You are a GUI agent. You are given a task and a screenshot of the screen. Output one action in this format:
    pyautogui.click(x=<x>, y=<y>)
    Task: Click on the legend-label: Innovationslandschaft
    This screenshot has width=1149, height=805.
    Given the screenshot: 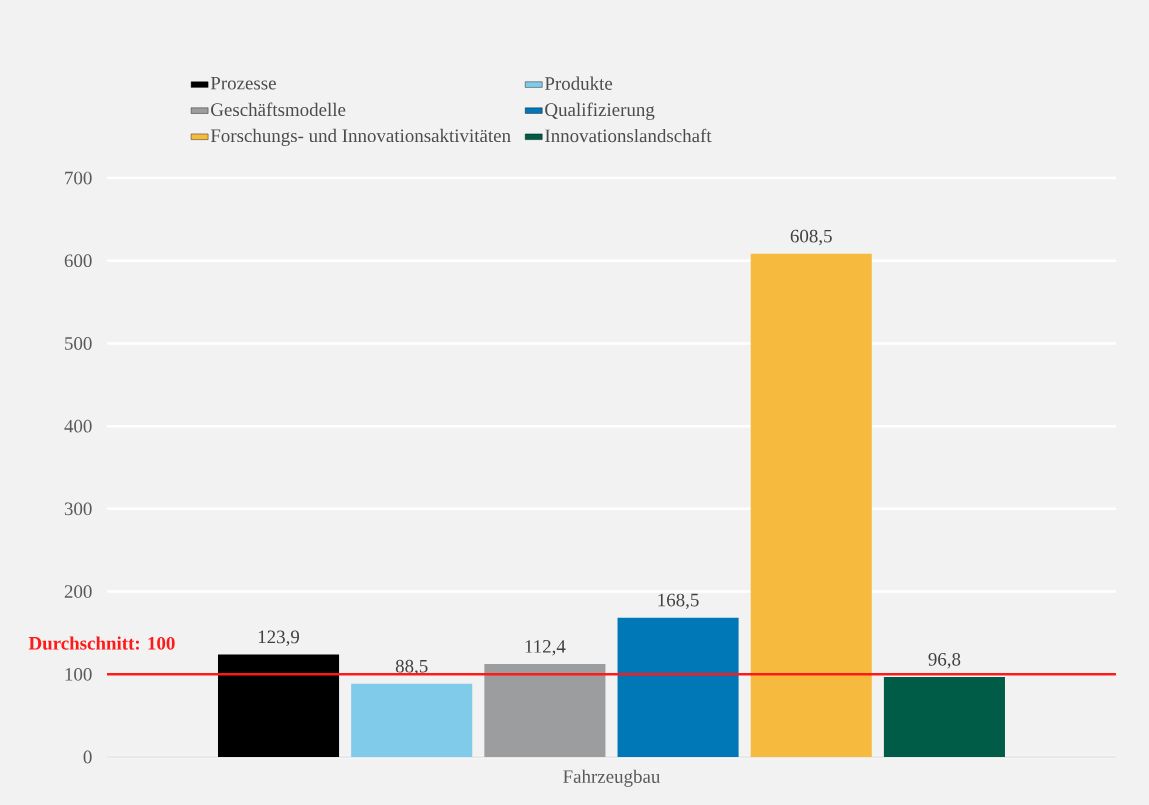 What is the action you would take?
    pyautogui.click(x=628, y=135)
    